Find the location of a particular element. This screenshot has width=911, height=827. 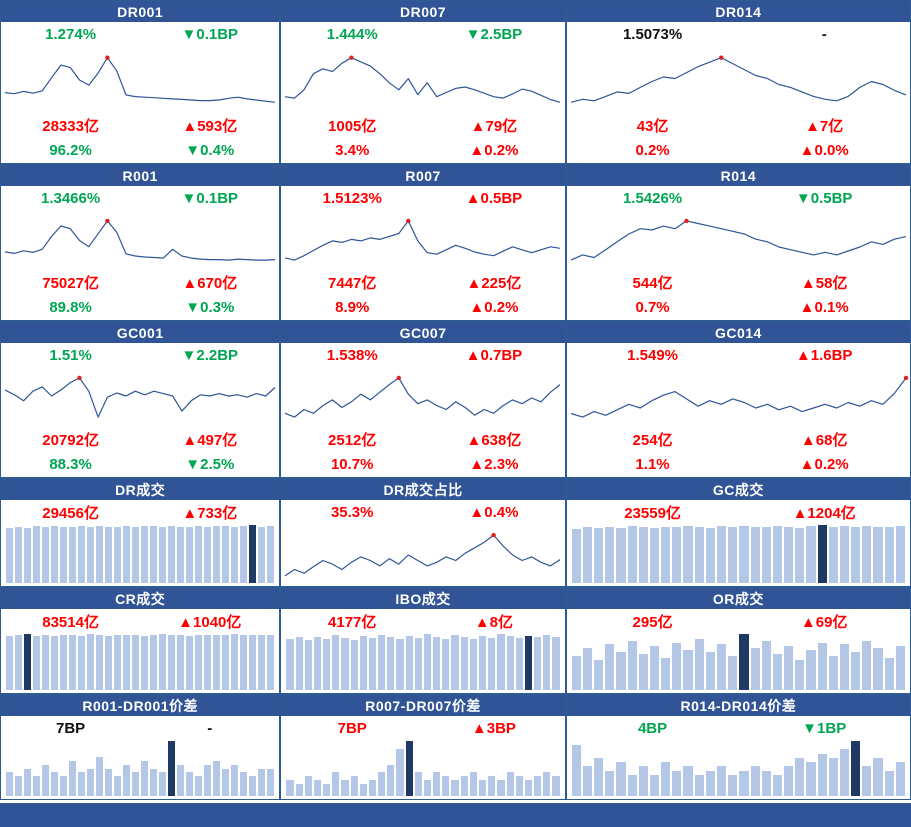

rate-value: 1.444% is located at coordinates (352, 34).